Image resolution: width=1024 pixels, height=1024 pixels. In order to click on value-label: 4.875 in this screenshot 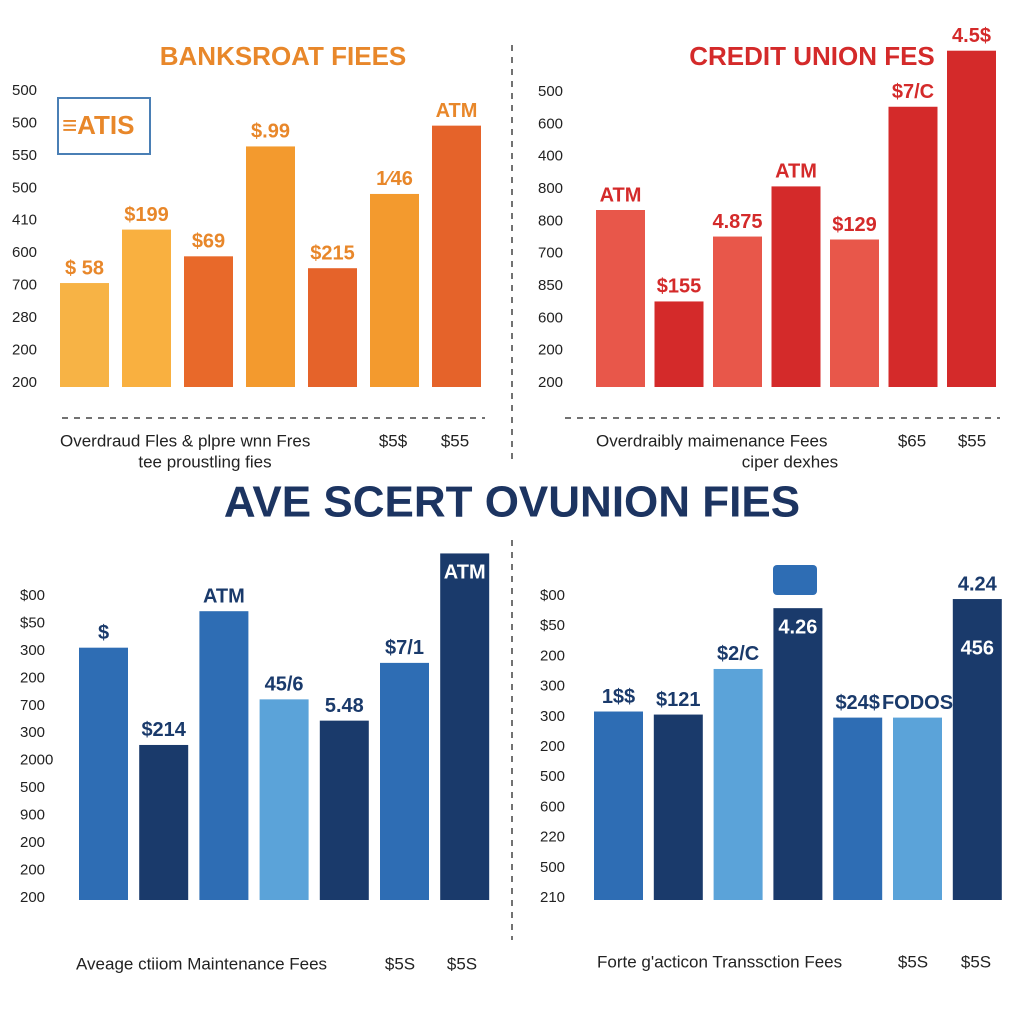, I will do `click(737, 222)`.